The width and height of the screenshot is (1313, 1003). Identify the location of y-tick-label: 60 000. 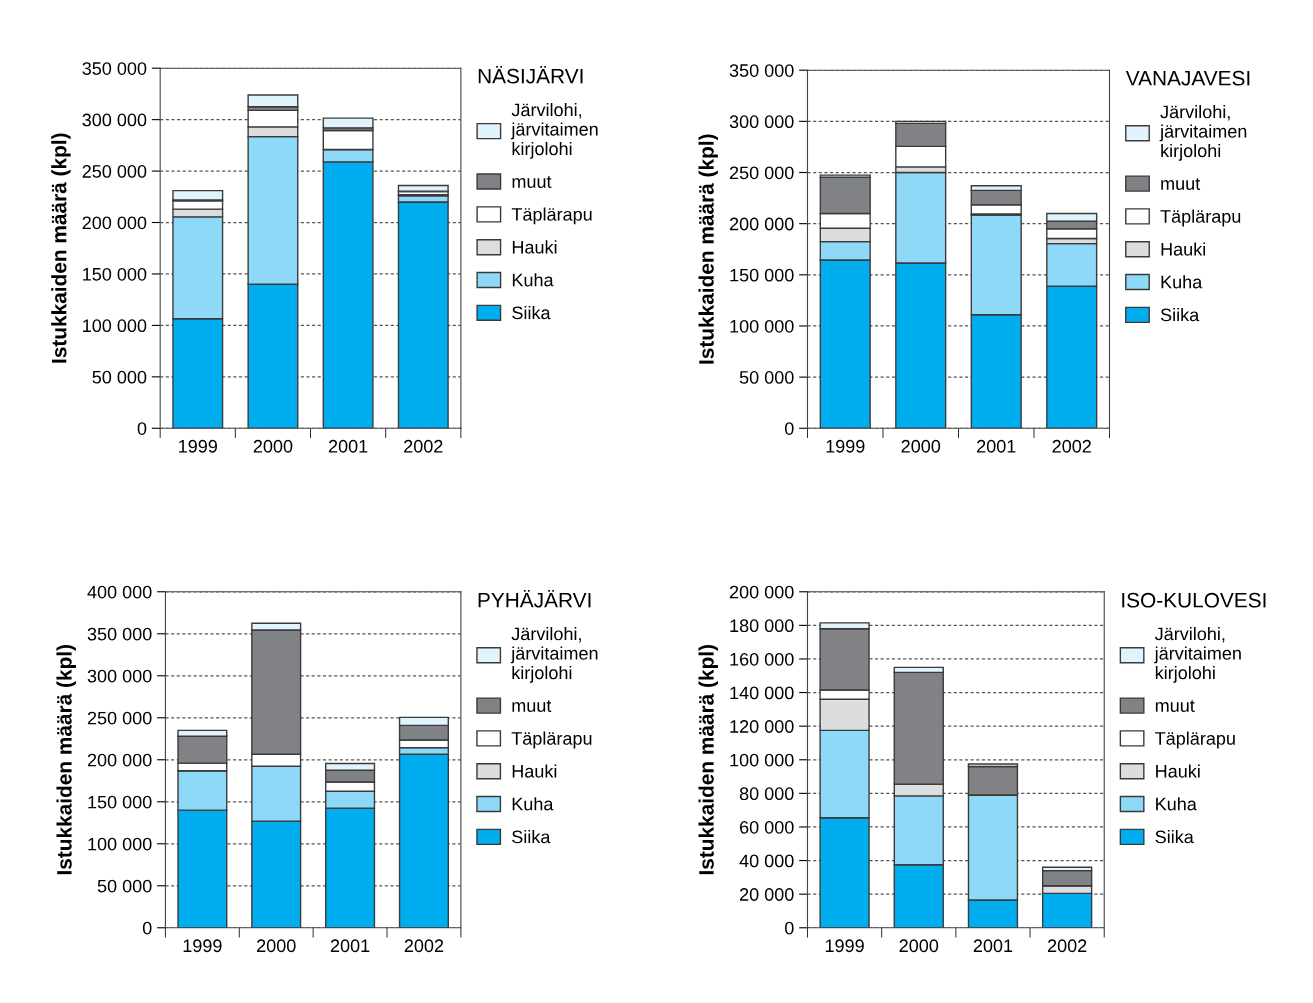
(767, 827).